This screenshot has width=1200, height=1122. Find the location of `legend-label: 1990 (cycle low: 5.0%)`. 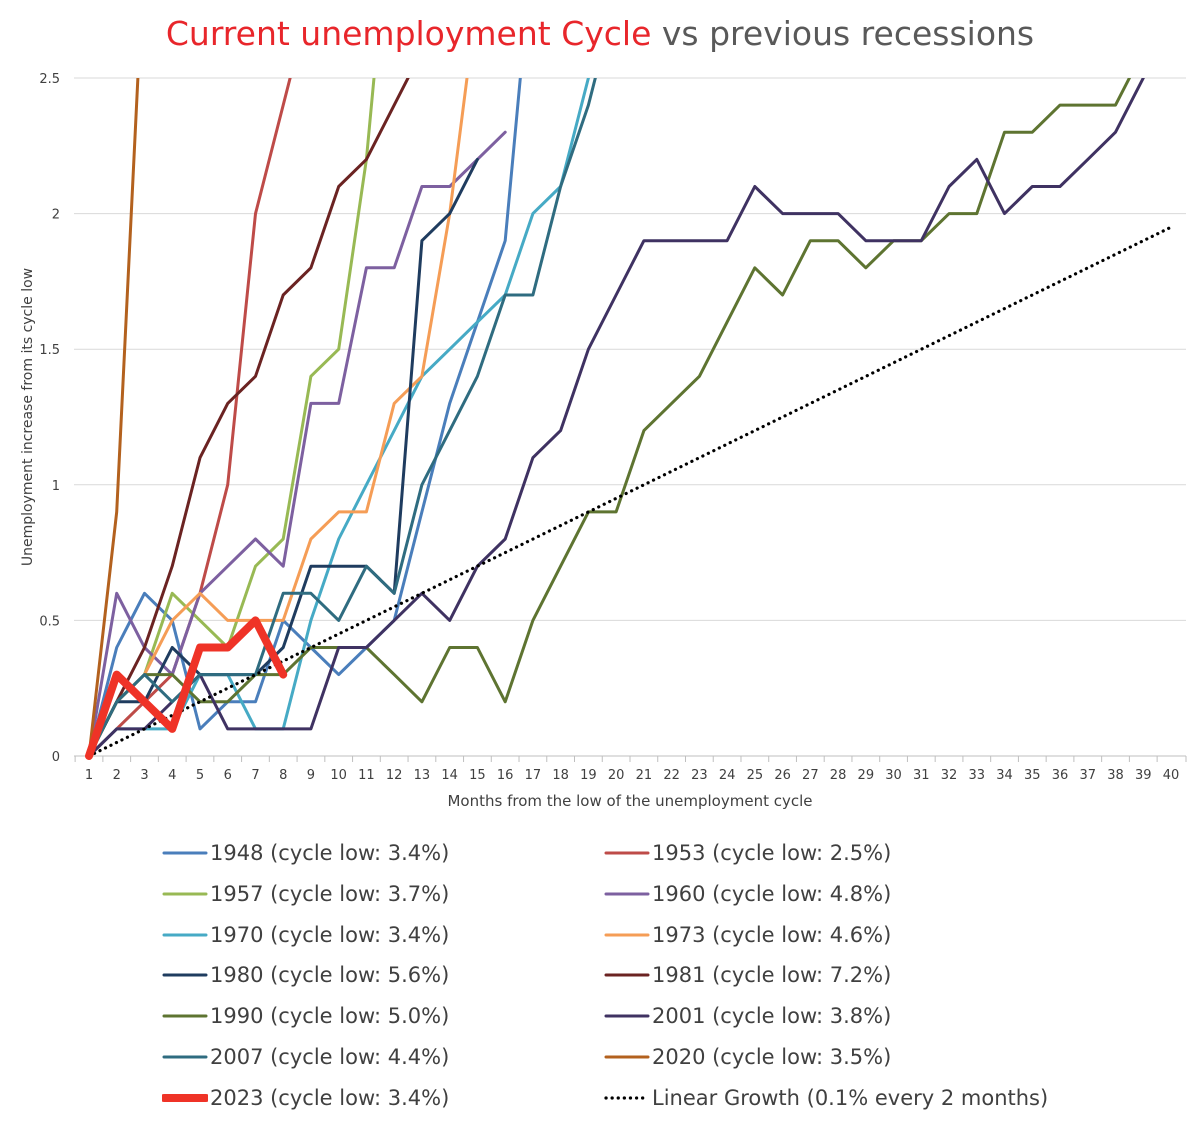

legend-label: 1990 (cycle low: 5.0%) is located at coordinates (330, 1016).